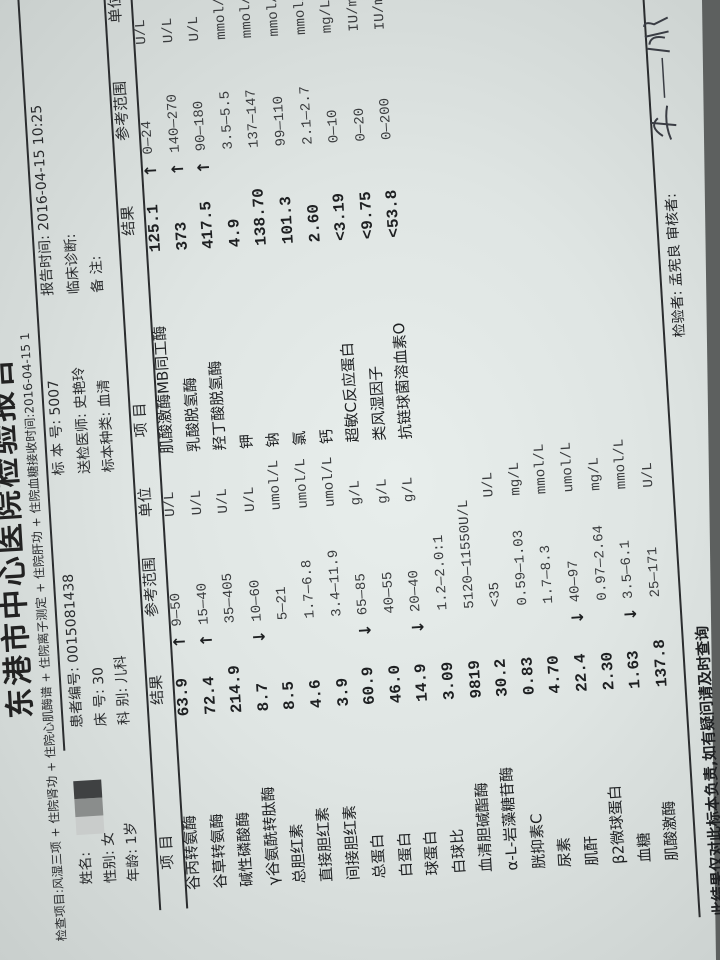 Image resolution: width=720 pixels, height=960 pixels. I want to click on department: 科 别: 儿科, so click(123, 690).